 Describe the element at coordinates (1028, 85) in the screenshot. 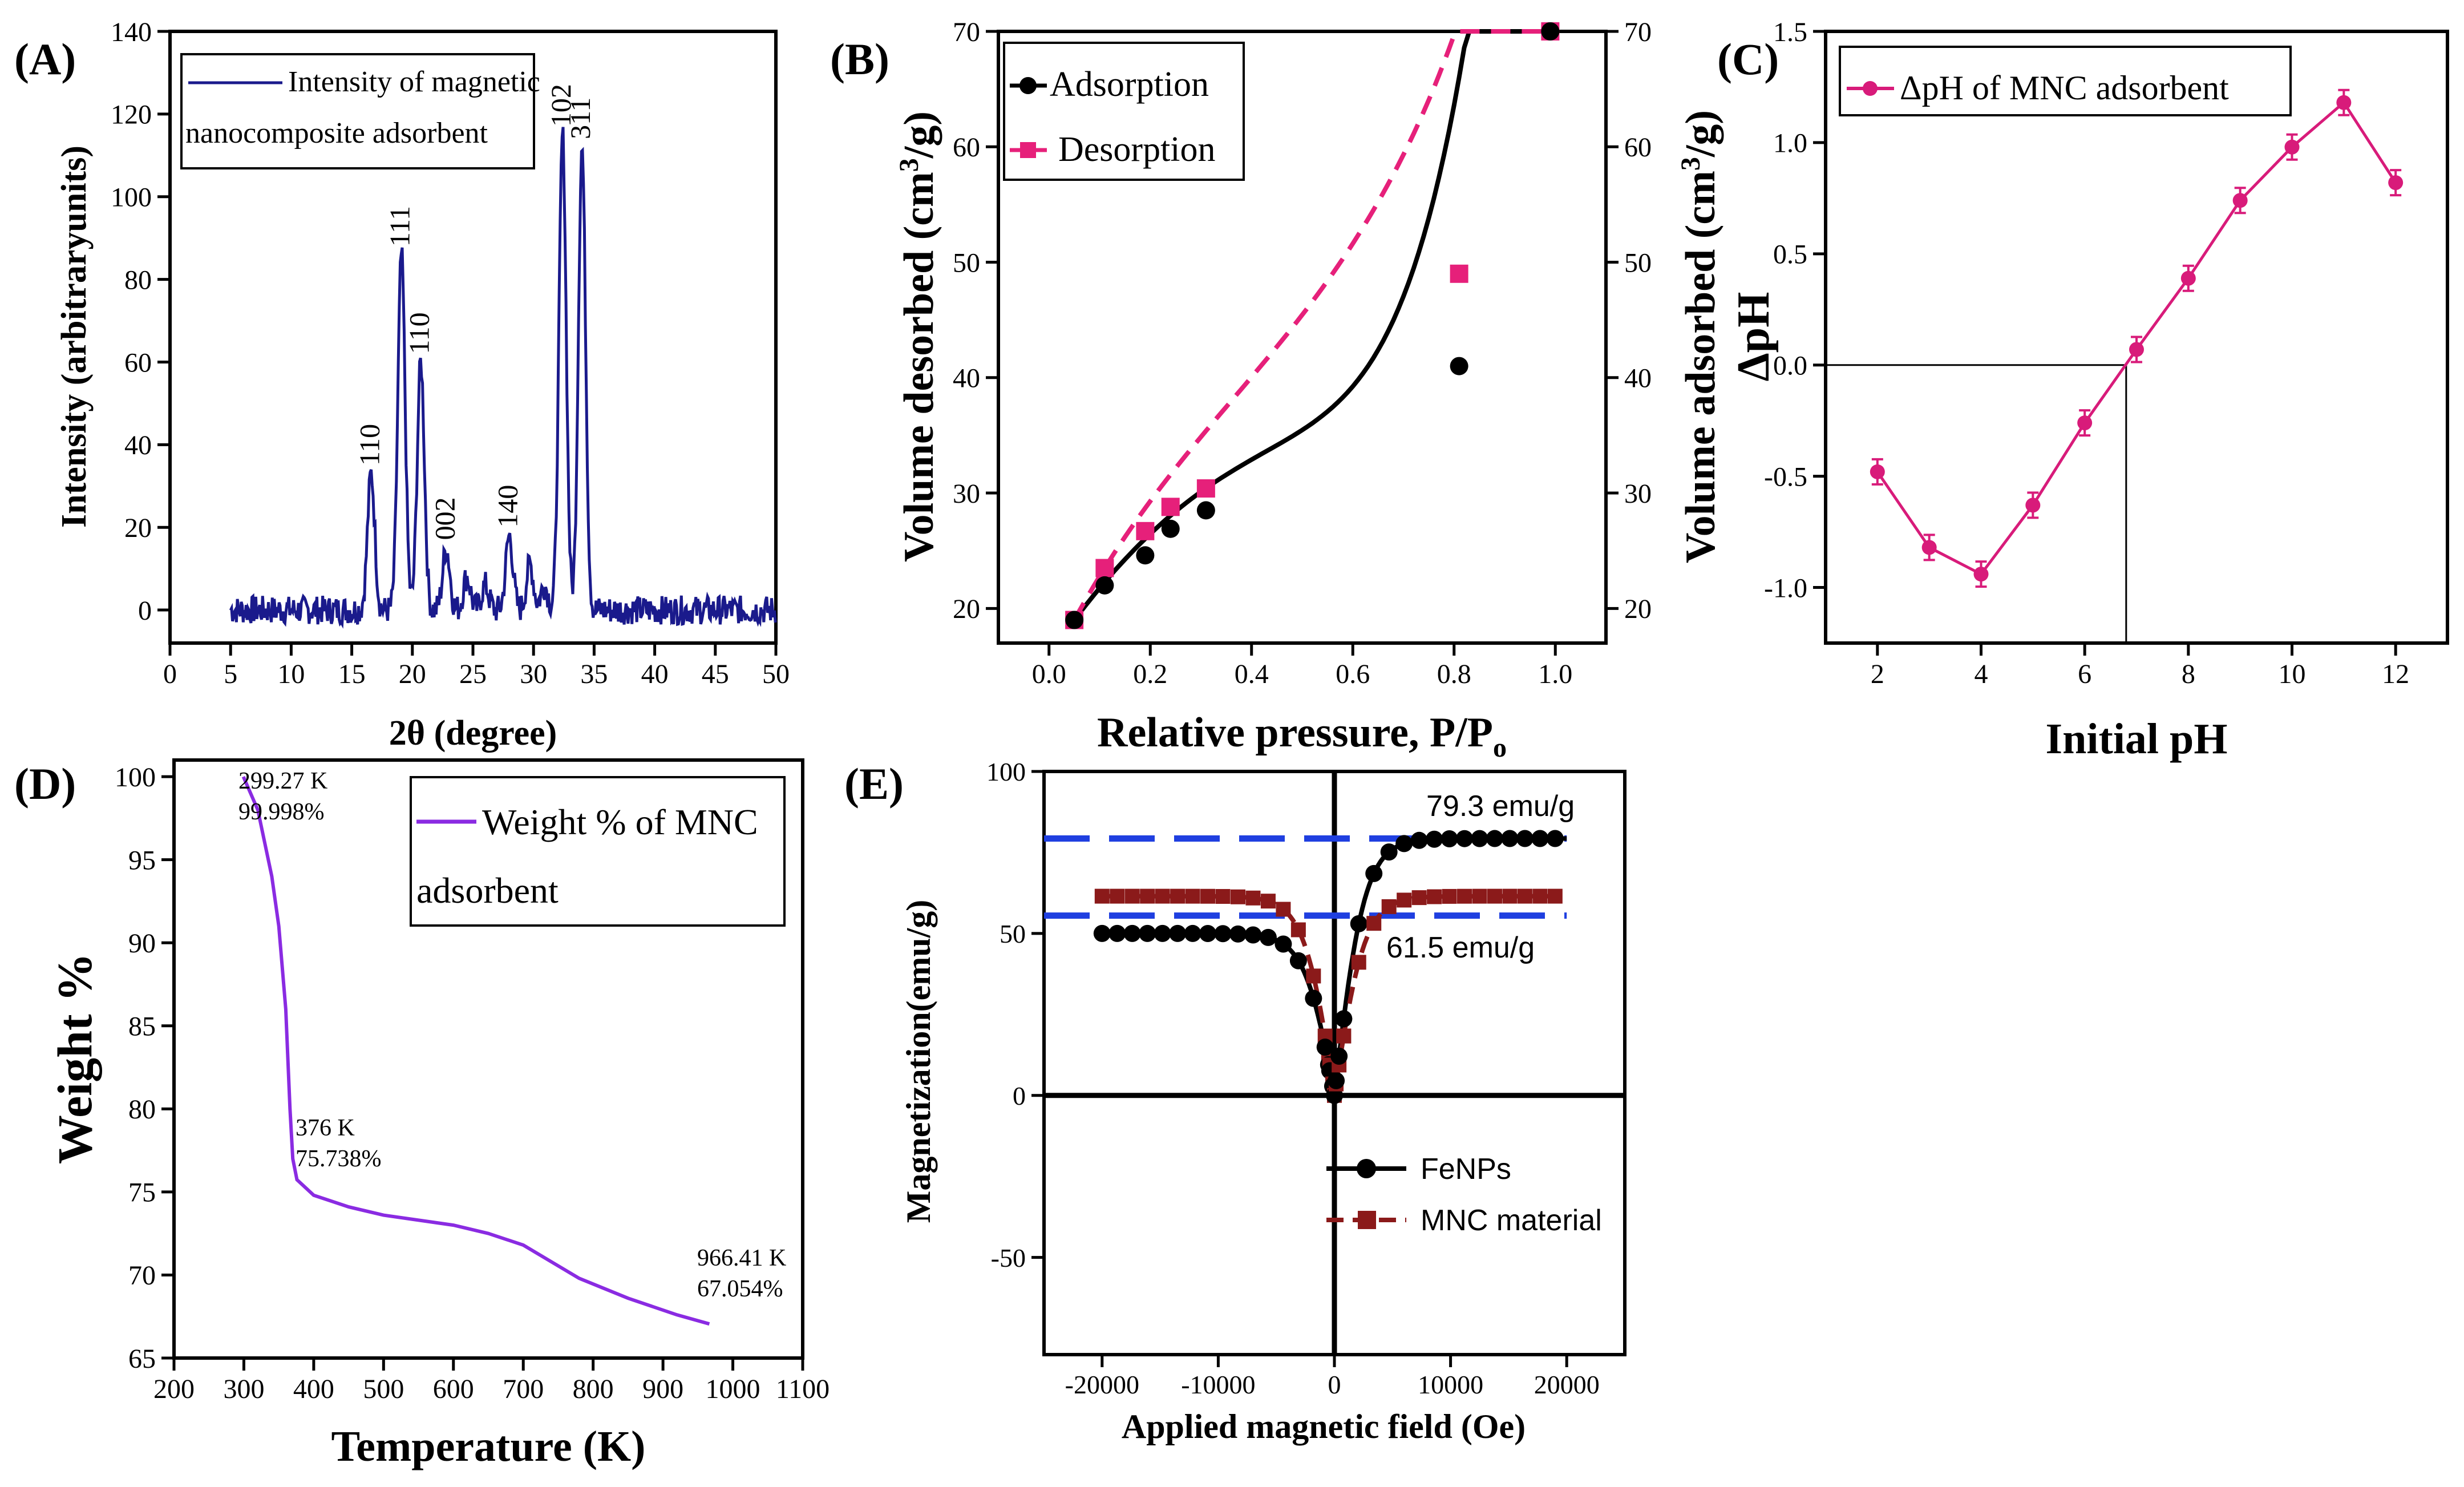

I see `panel-b-legend-ads-marker` at that location.